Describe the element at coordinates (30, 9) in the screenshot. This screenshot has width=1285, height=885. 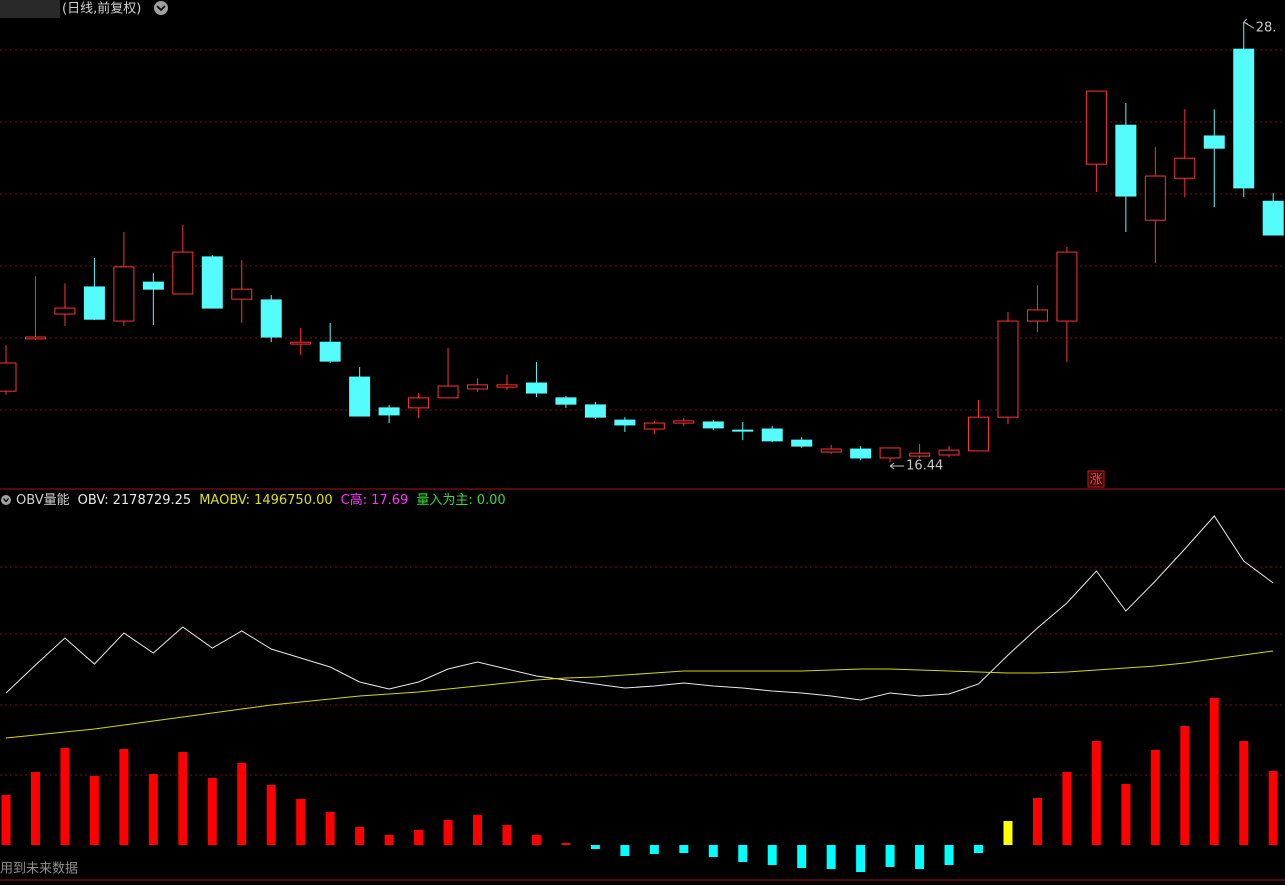
I see `blurred-name` at that location.